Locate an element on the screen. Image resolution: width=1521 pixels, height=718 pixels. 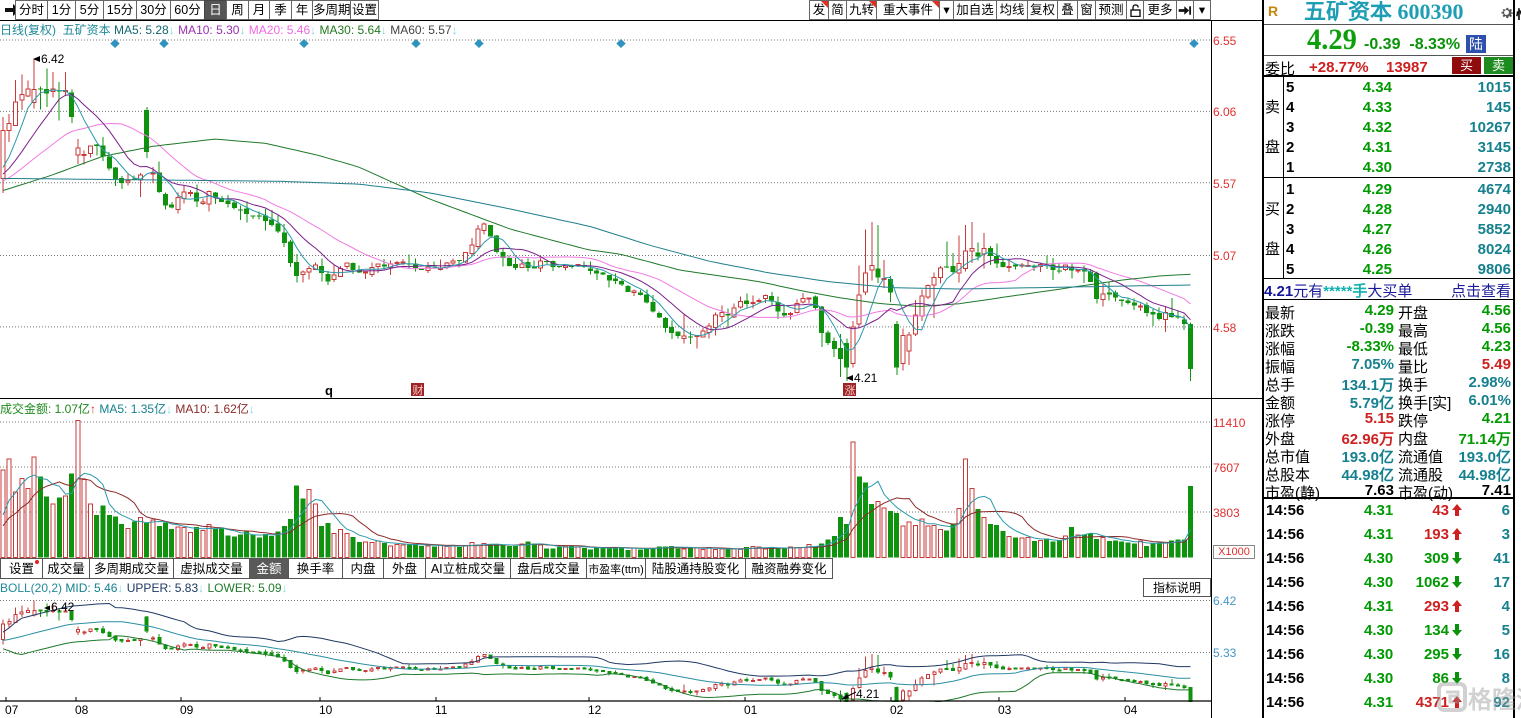
svg-text: 财 is located at coordinates (418, 390).